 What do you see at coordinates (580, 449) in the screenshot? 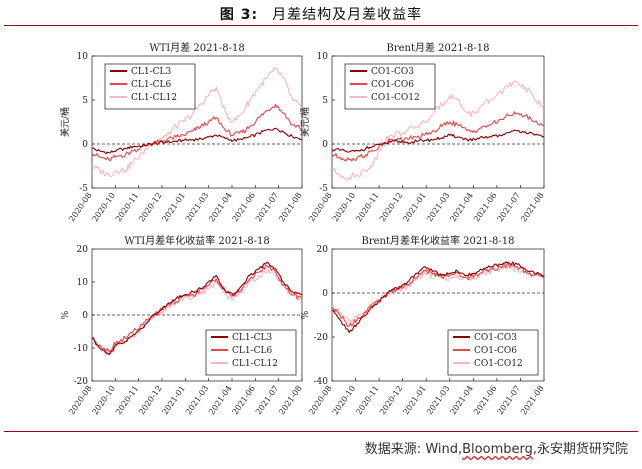
I see `source-suffix: ,永安期货研究院` at bounding box center [580, 449].